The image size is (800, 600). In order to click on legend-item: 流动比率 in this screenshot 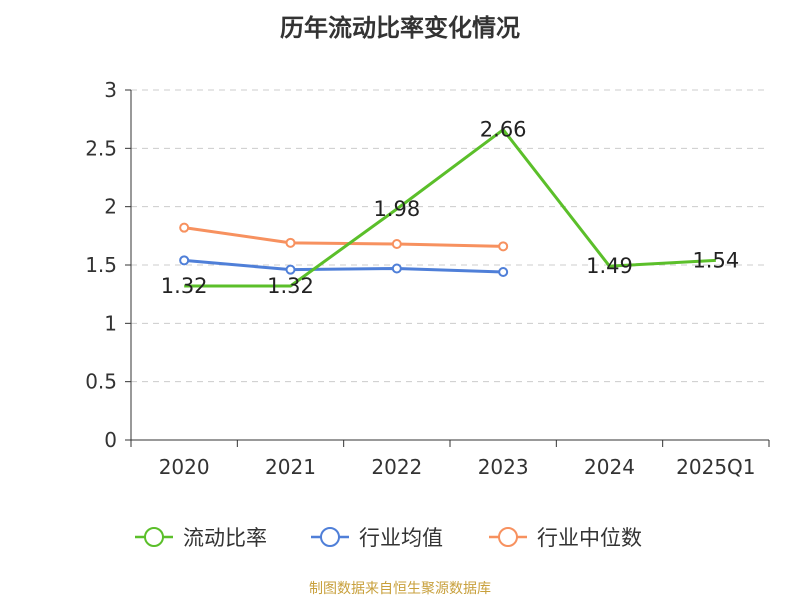, I will do `click(201, 538)`.